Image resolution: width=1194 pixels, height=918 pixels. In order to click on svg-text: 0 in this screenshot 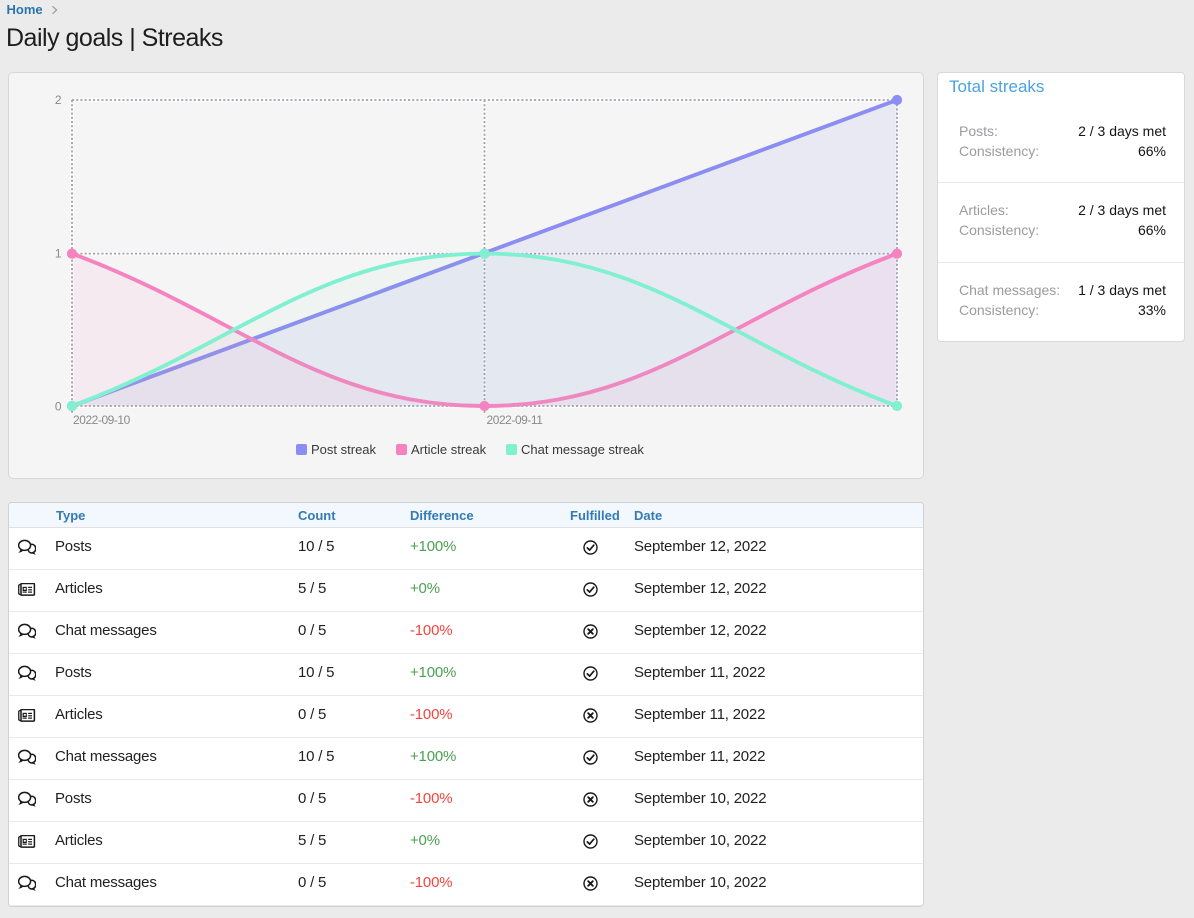, I will do `click(58, 407)`.